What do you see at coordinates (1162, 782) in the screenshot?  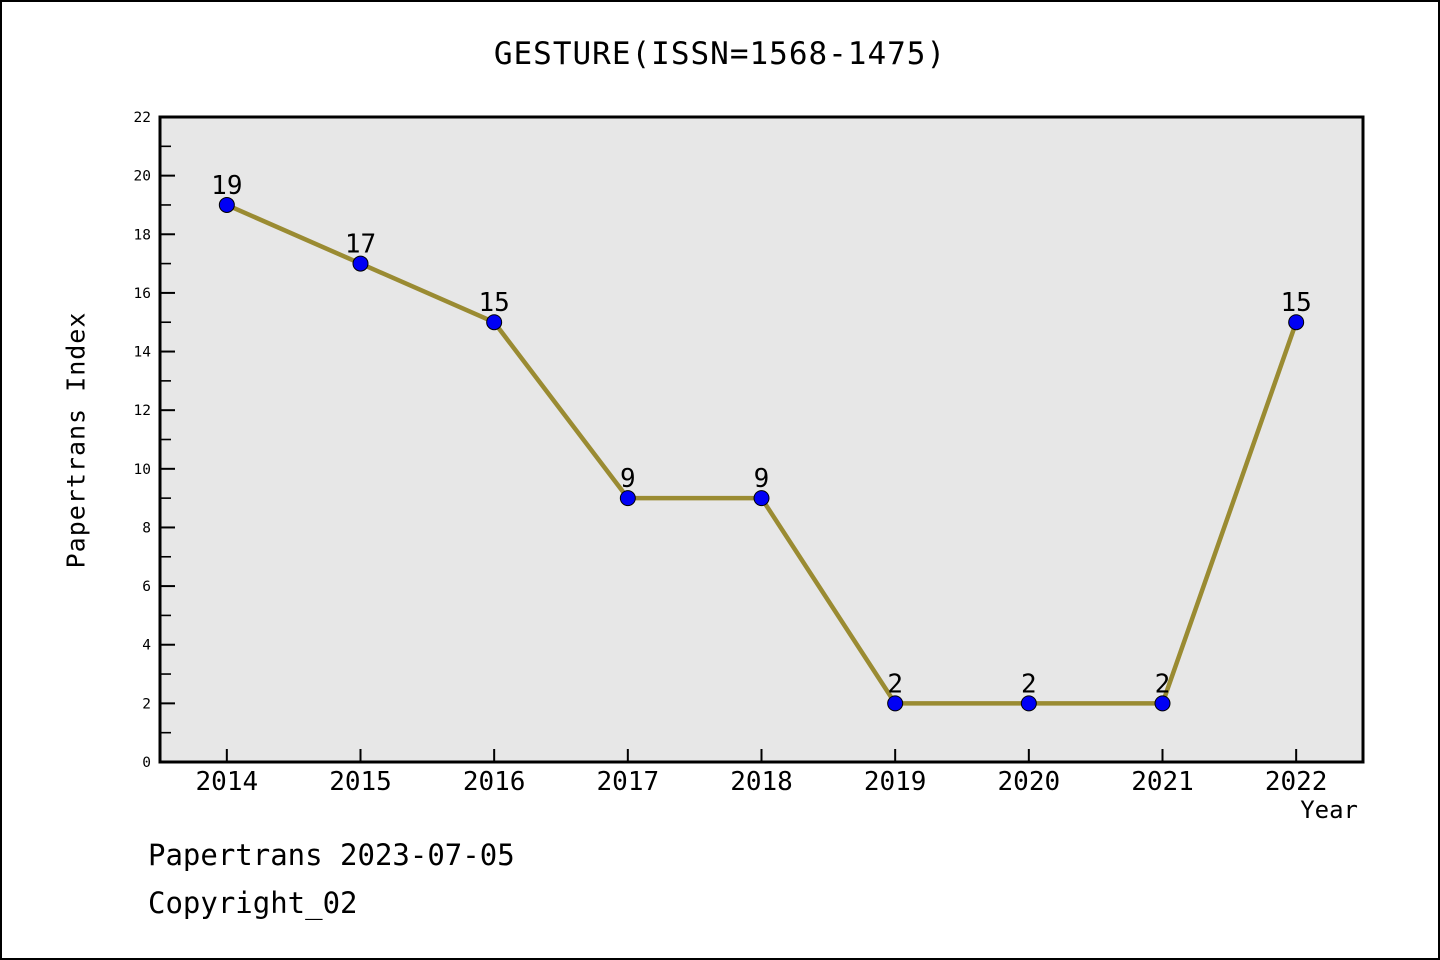 I see `x-tick-label: 2021` at bounding box center [1162, 782].